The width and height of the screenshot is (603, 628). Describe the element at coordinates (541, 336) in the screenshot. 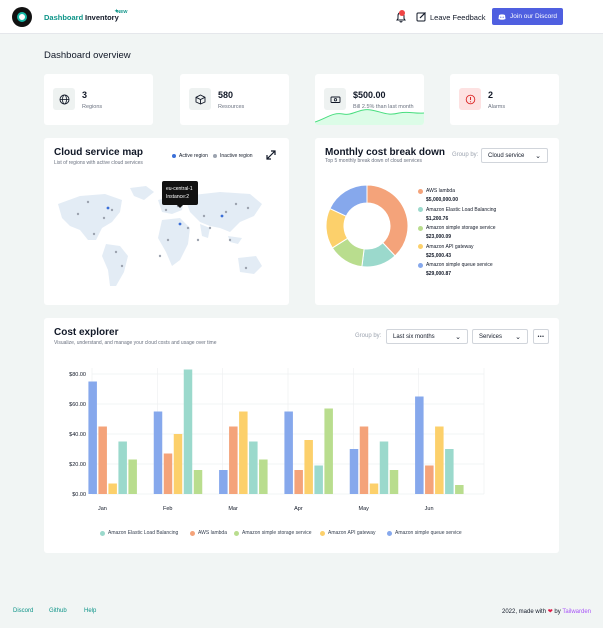

I see `more-options-button: •••` at that location.